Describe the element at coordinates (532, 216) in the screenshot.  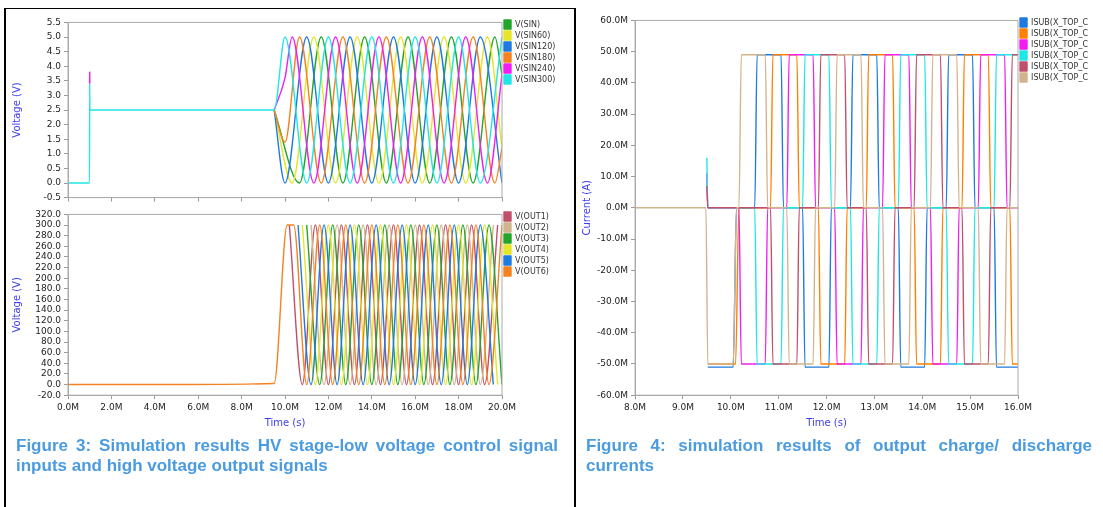
I see `legend-label: V(OUT1)` at that location.